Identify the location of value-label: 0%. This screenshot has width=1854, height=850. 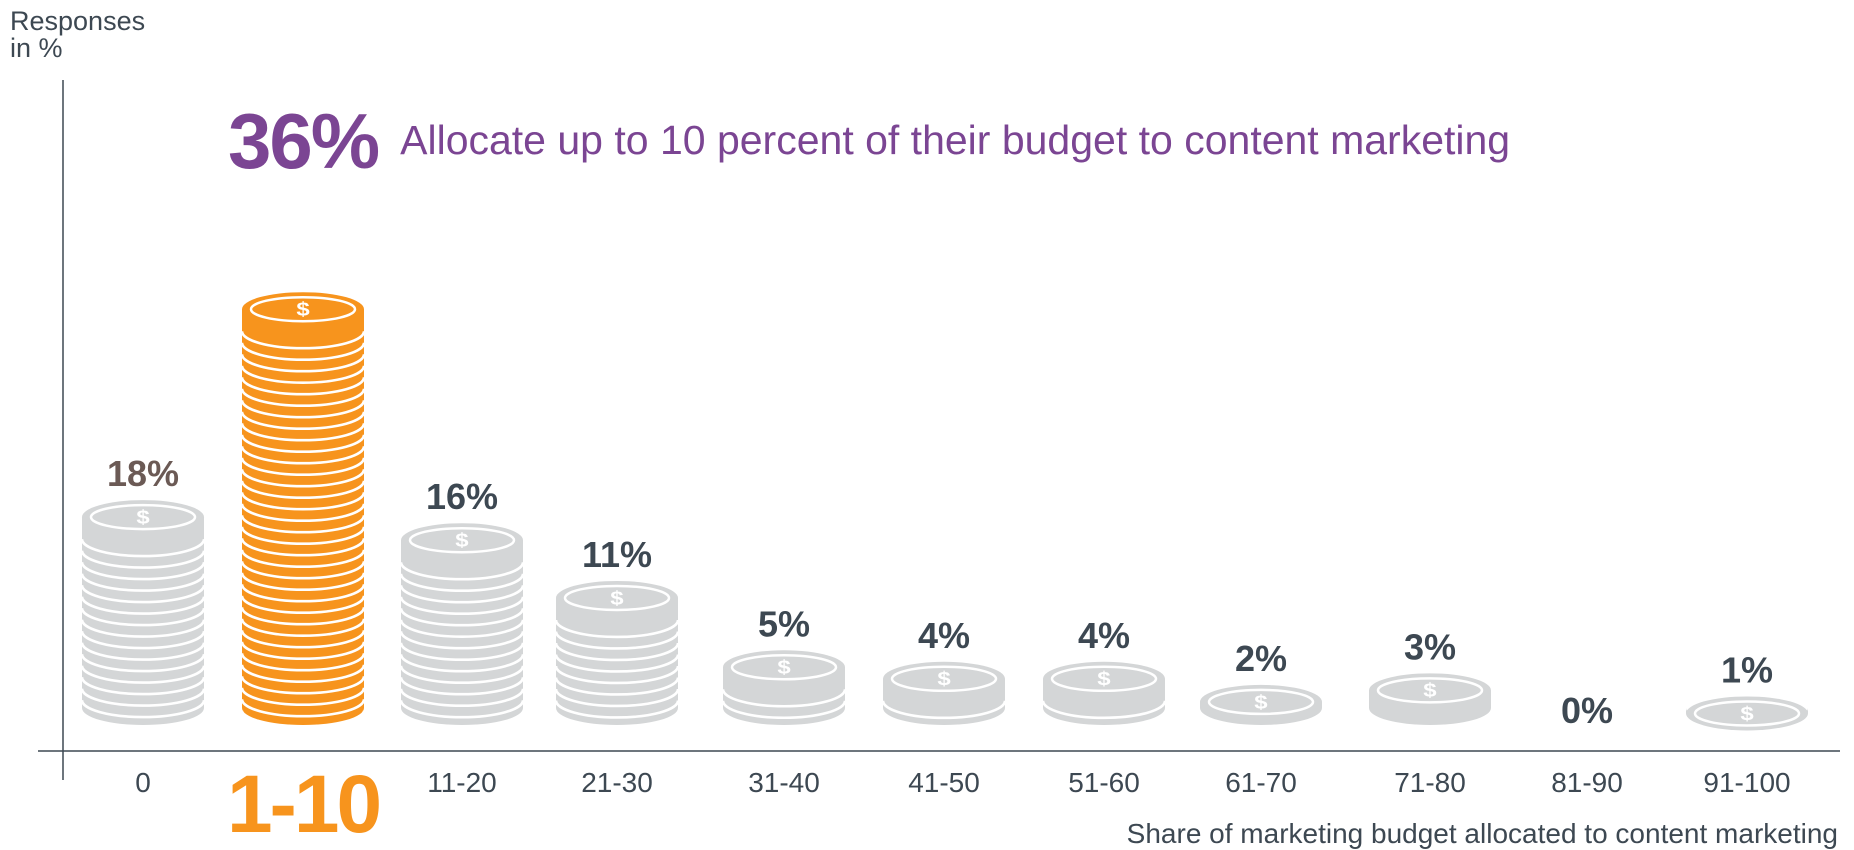
(1587, 710).